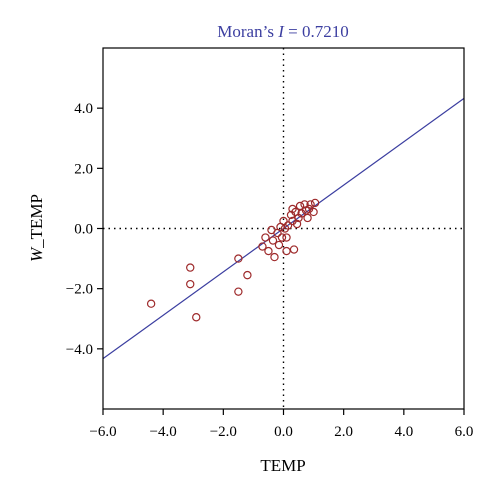  I want to click on svg-text: Moran’s I = 0.7210, so click(282, 31).